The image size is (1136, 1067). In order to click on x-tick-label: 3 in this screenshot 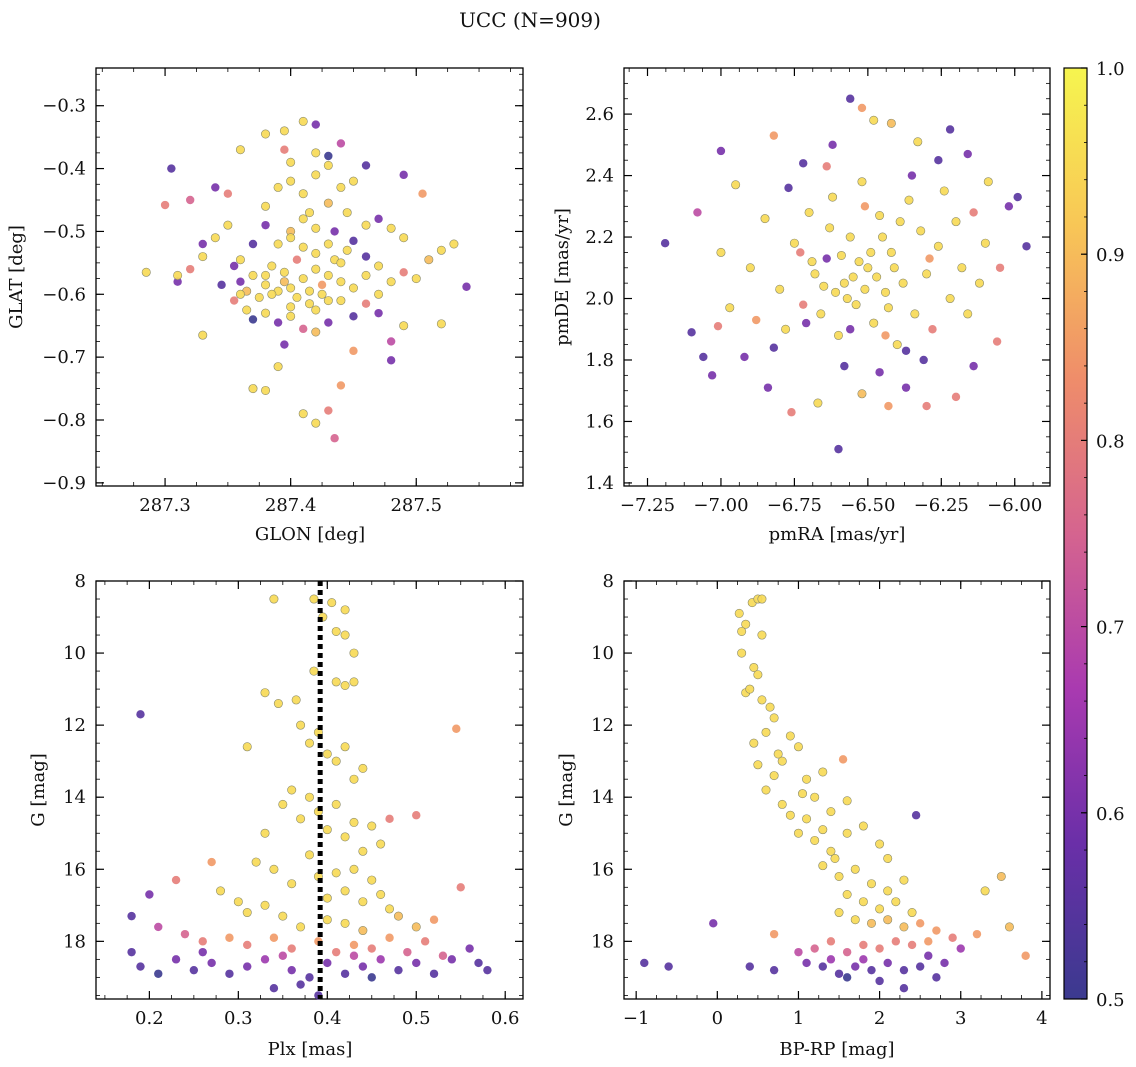, I will do `click(960, 1018)`.